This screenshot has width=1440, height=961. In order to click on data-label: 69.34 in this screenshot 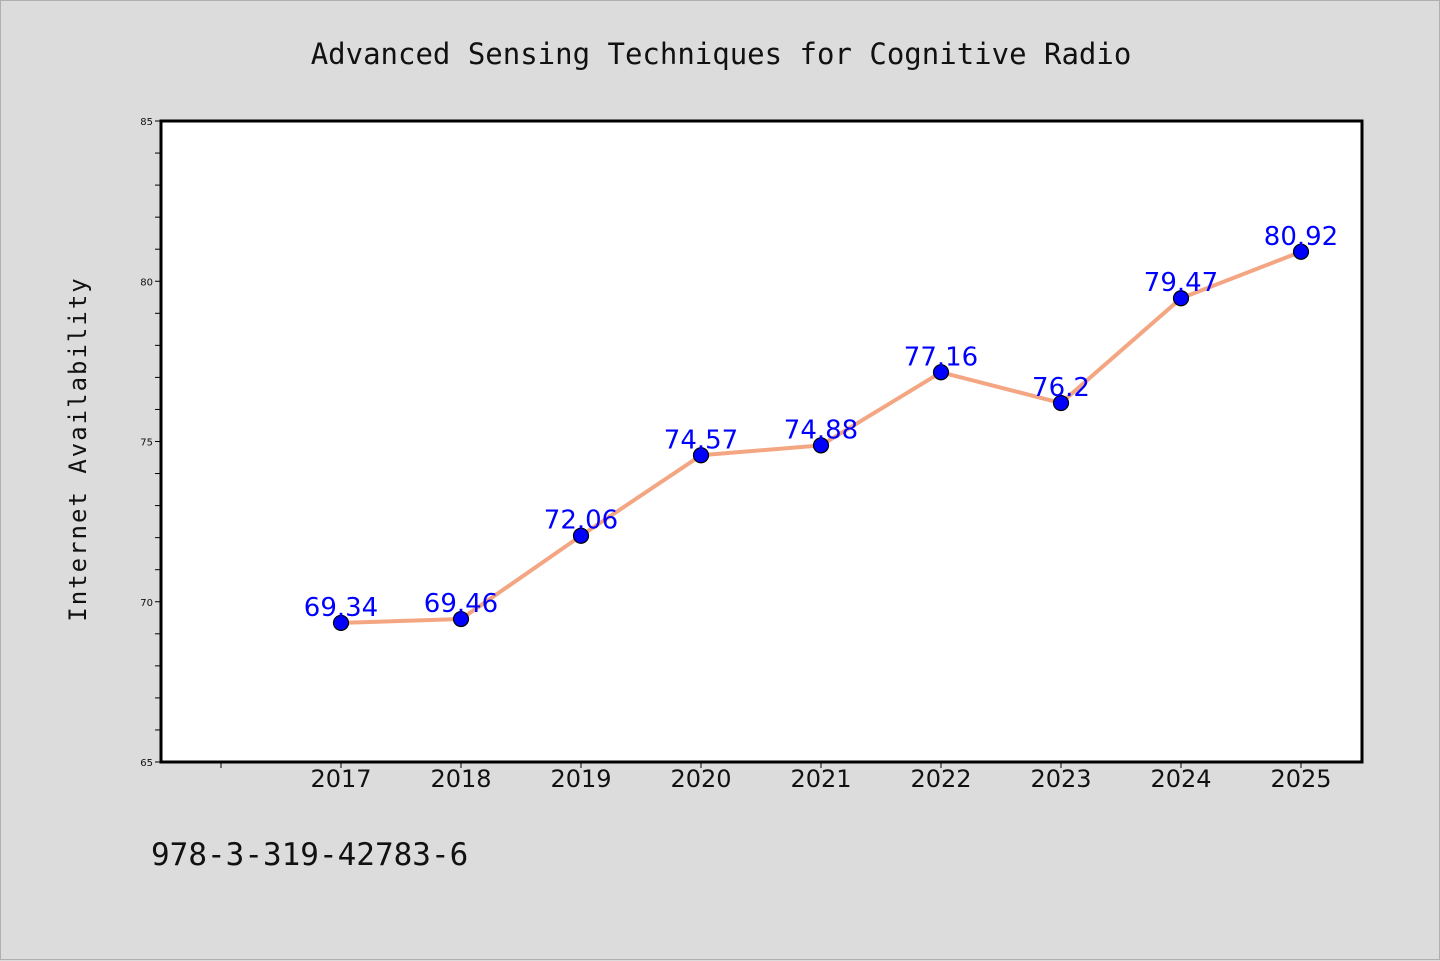, I will do `click(341, 608)`.